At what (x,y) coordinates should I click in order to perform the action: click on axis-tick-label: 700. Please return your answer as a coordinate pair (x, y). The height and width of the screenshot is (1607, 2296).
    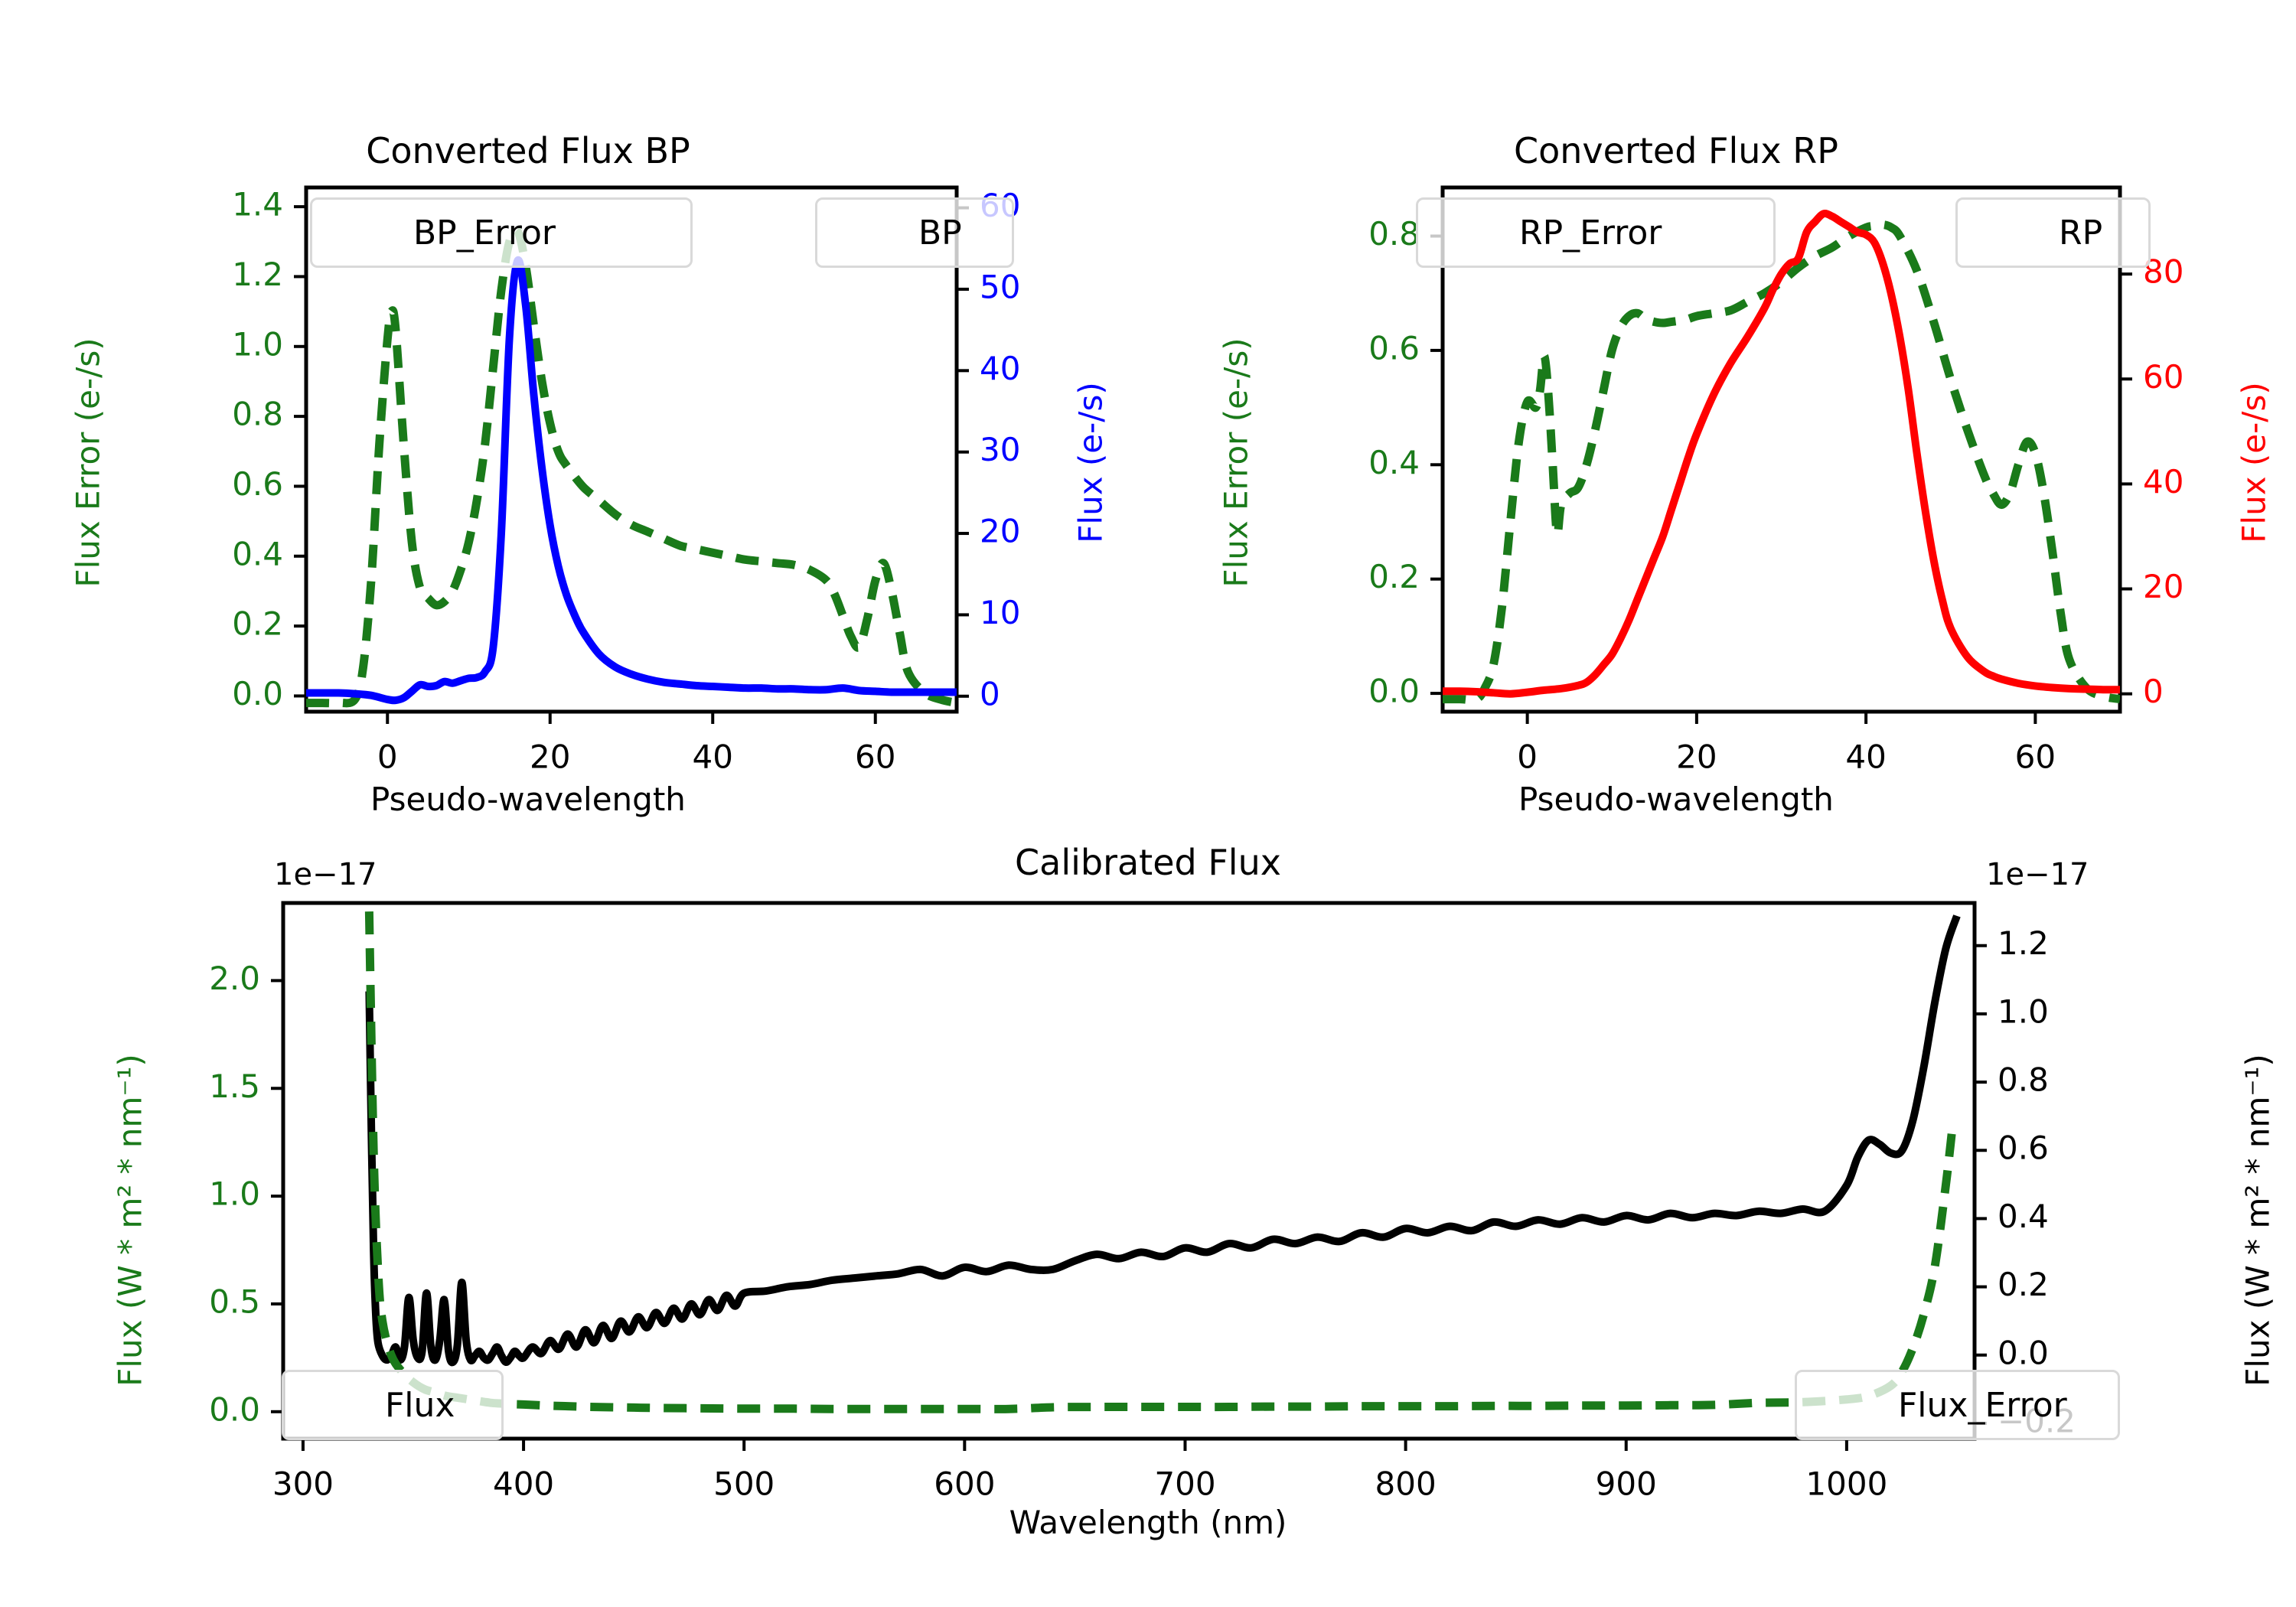
    Looking at the image, I should click on (1184, 1484).